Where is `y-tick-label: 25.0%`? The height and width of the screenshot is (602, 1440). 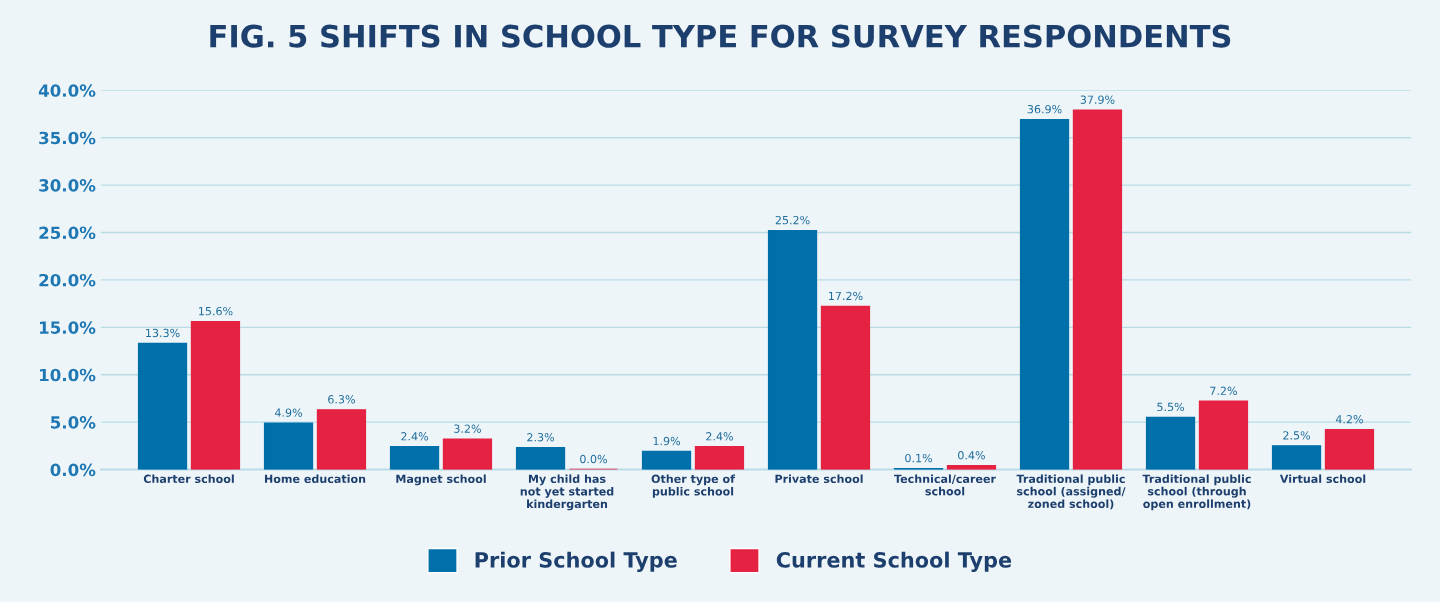
y-tick-label: 25.0% is located at coordinates (67, 233).